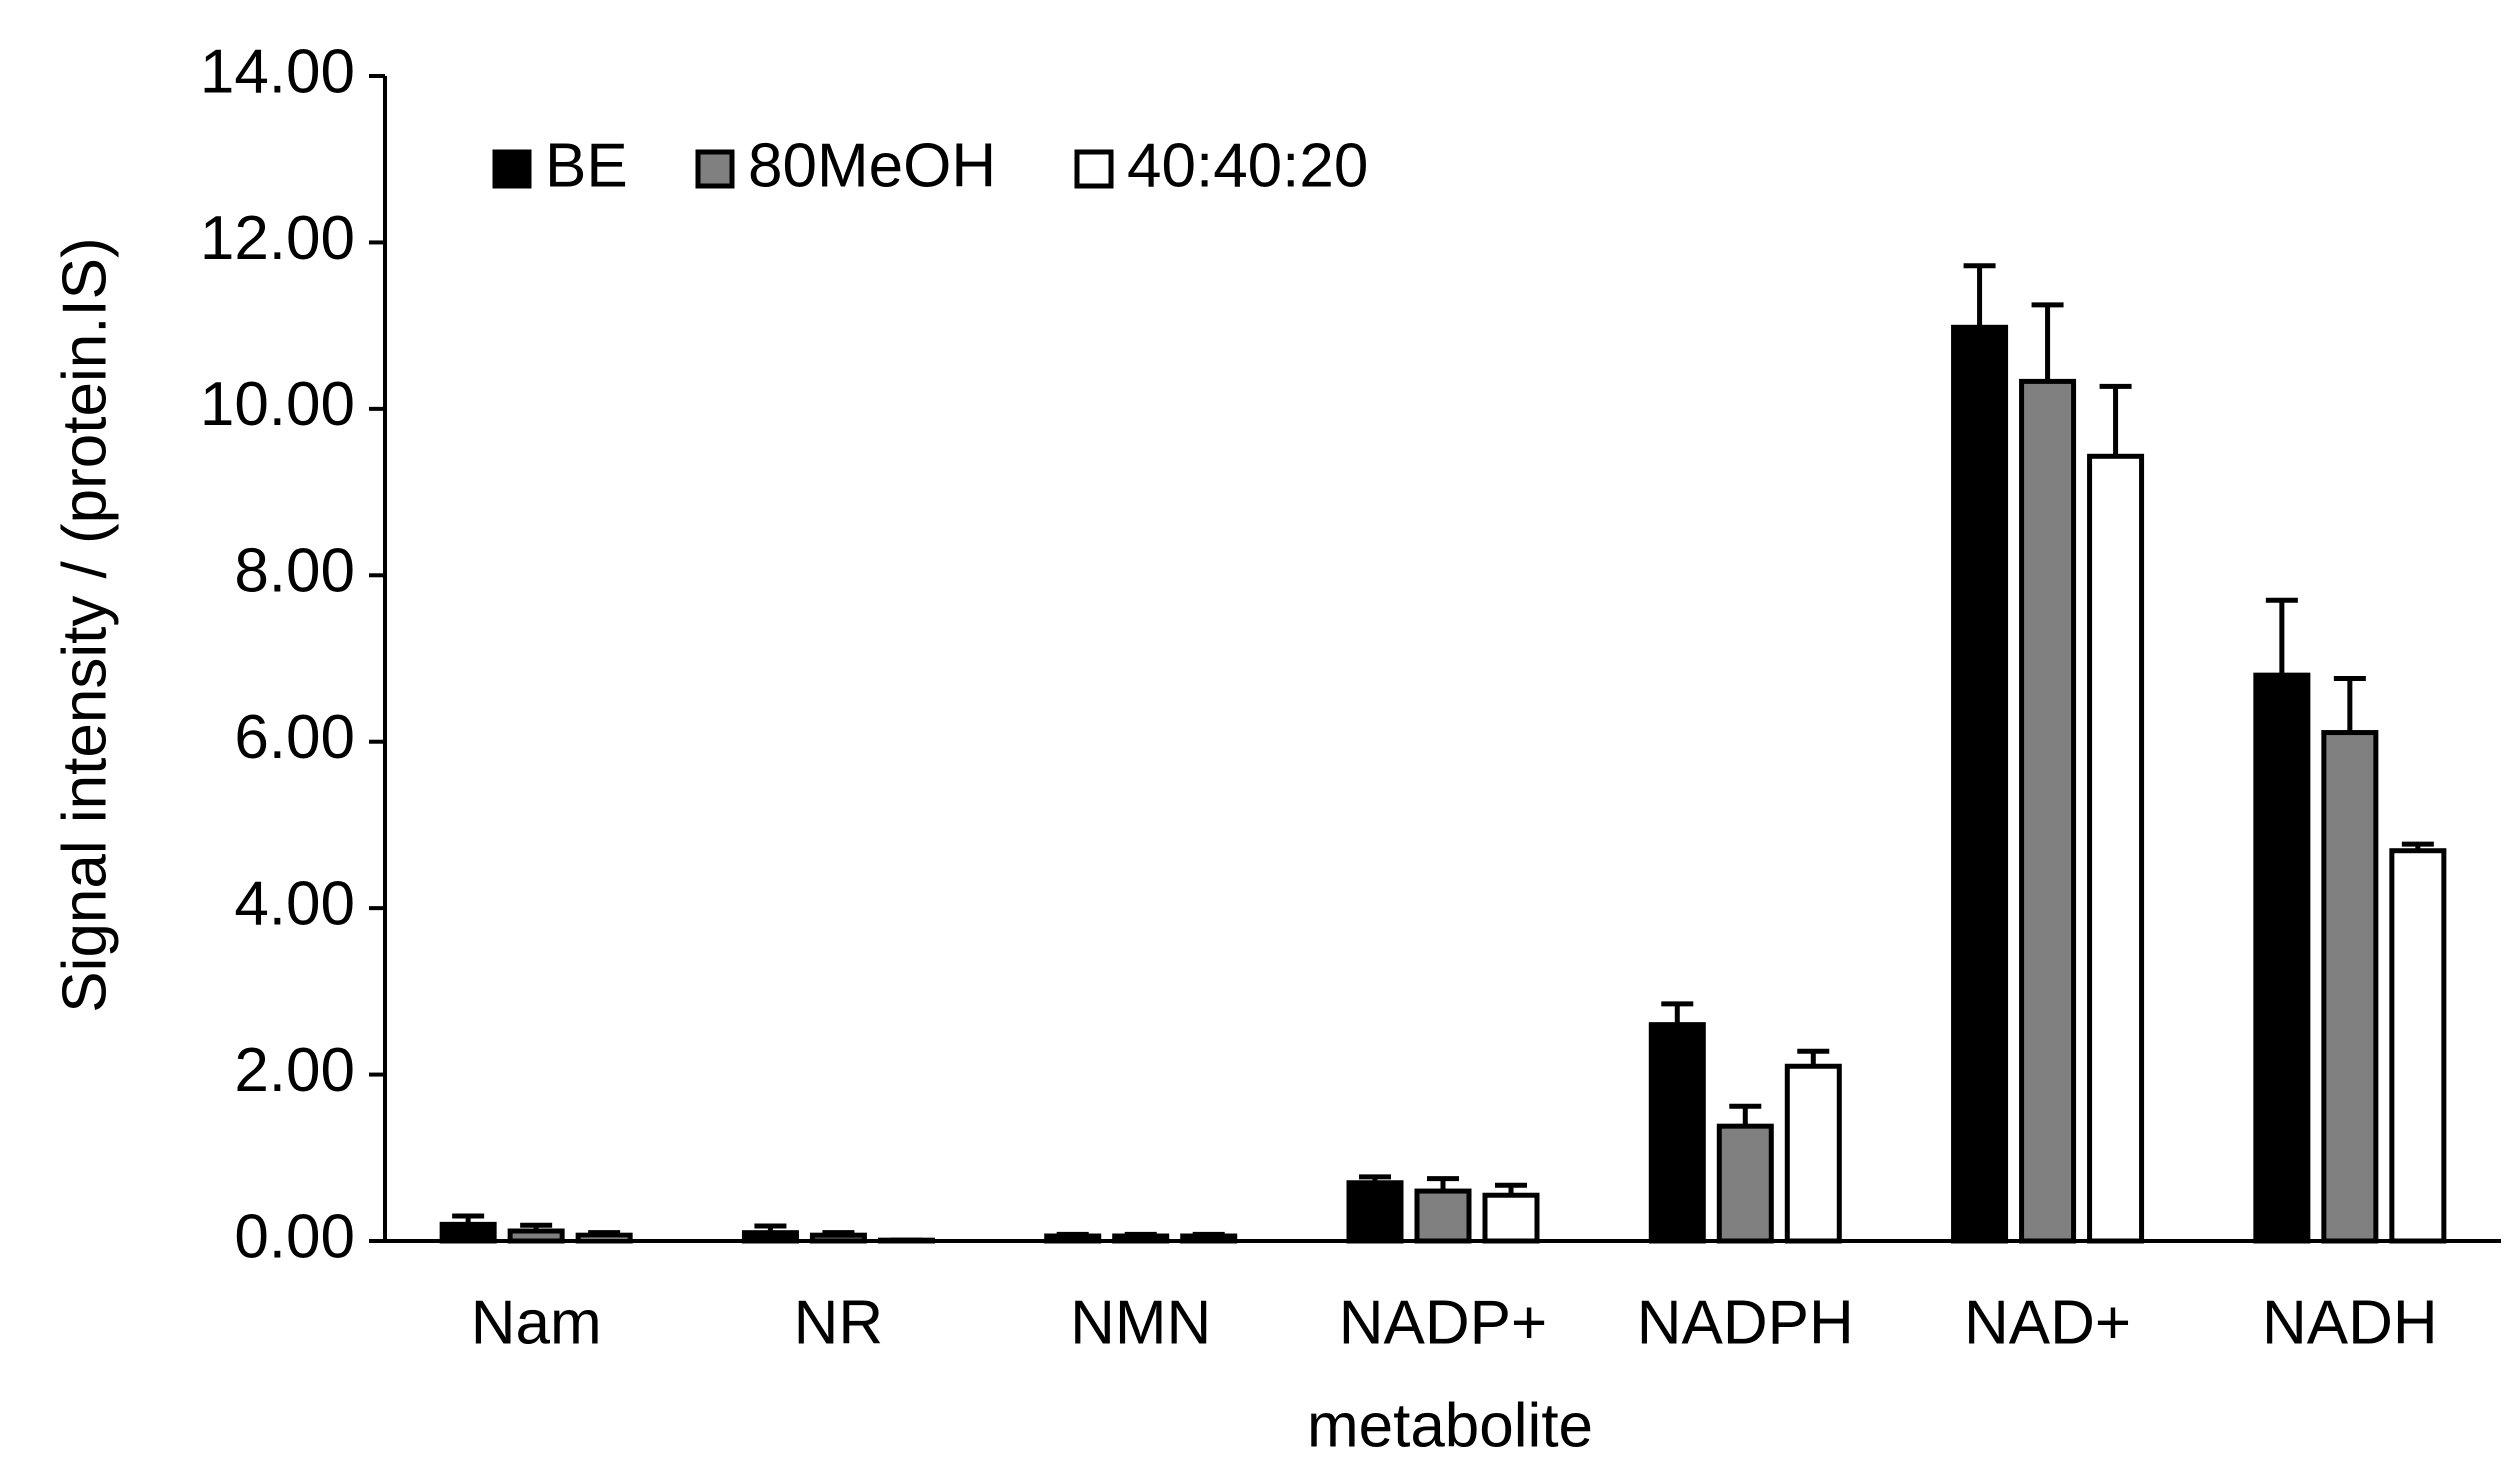  Describe the element at coordinates (1140, 1322) in the screenshot. I see `x-tick-label: NMN` at that location.